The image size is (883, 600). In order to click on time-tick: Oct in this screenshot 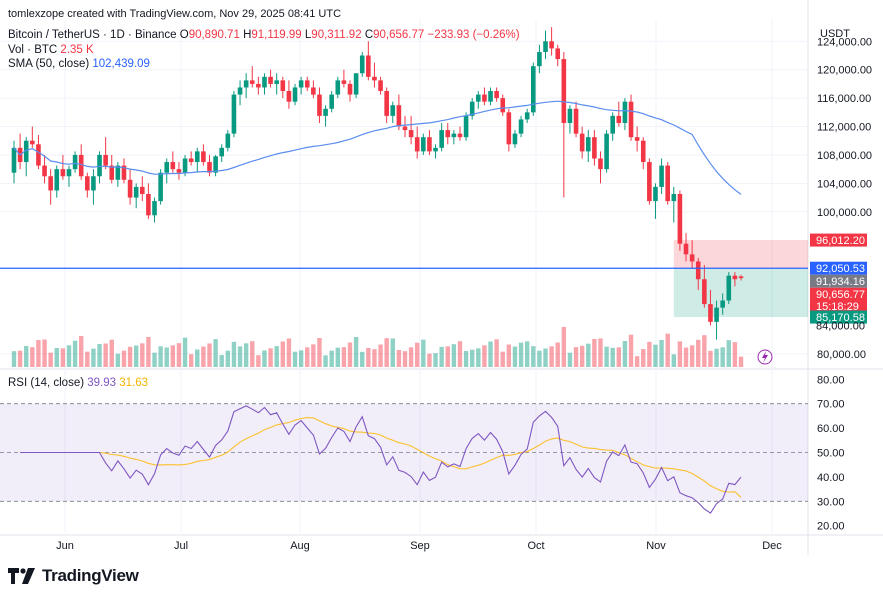, I will do `click(535, 546)`.